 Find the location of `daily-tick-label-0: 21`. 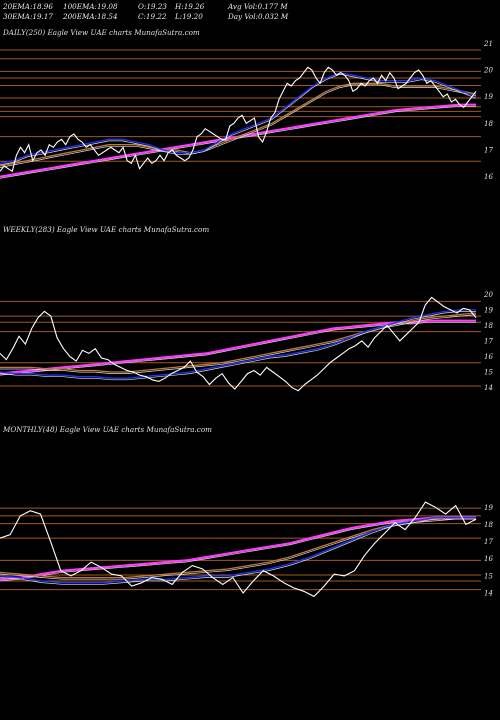

daily-tick-label-0: 21 is located at coordinates (488, 44).